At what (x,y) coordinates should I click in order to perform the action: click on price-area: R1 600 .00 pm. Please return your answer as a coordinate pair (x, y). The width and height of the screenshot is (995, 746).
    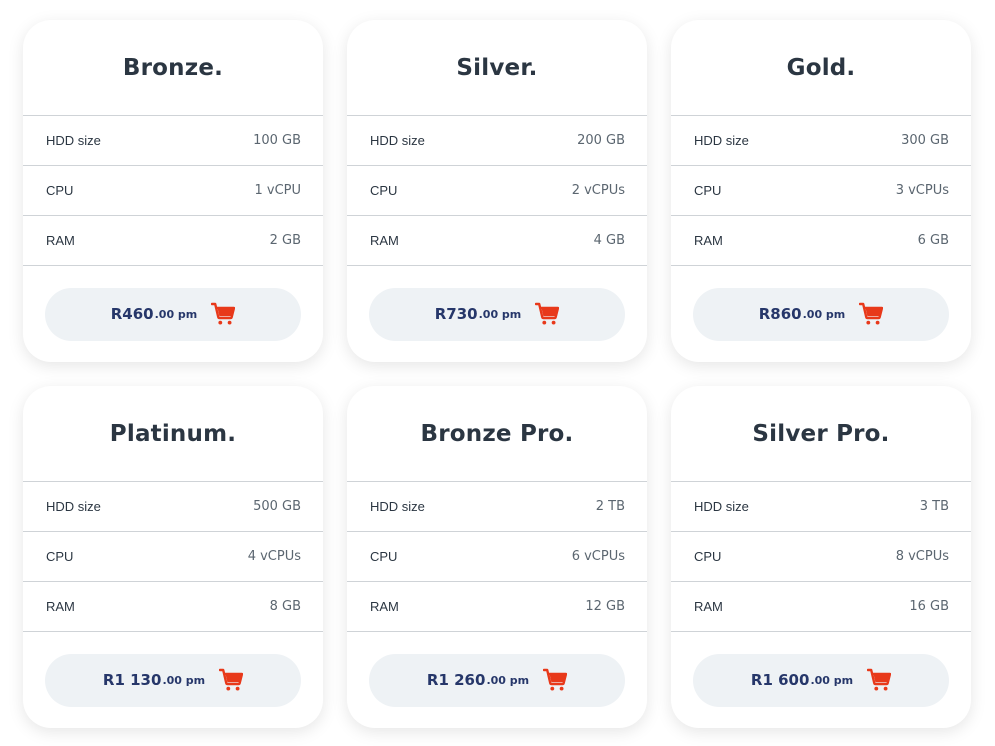
    Looking at the image, I should click on (821, 680).